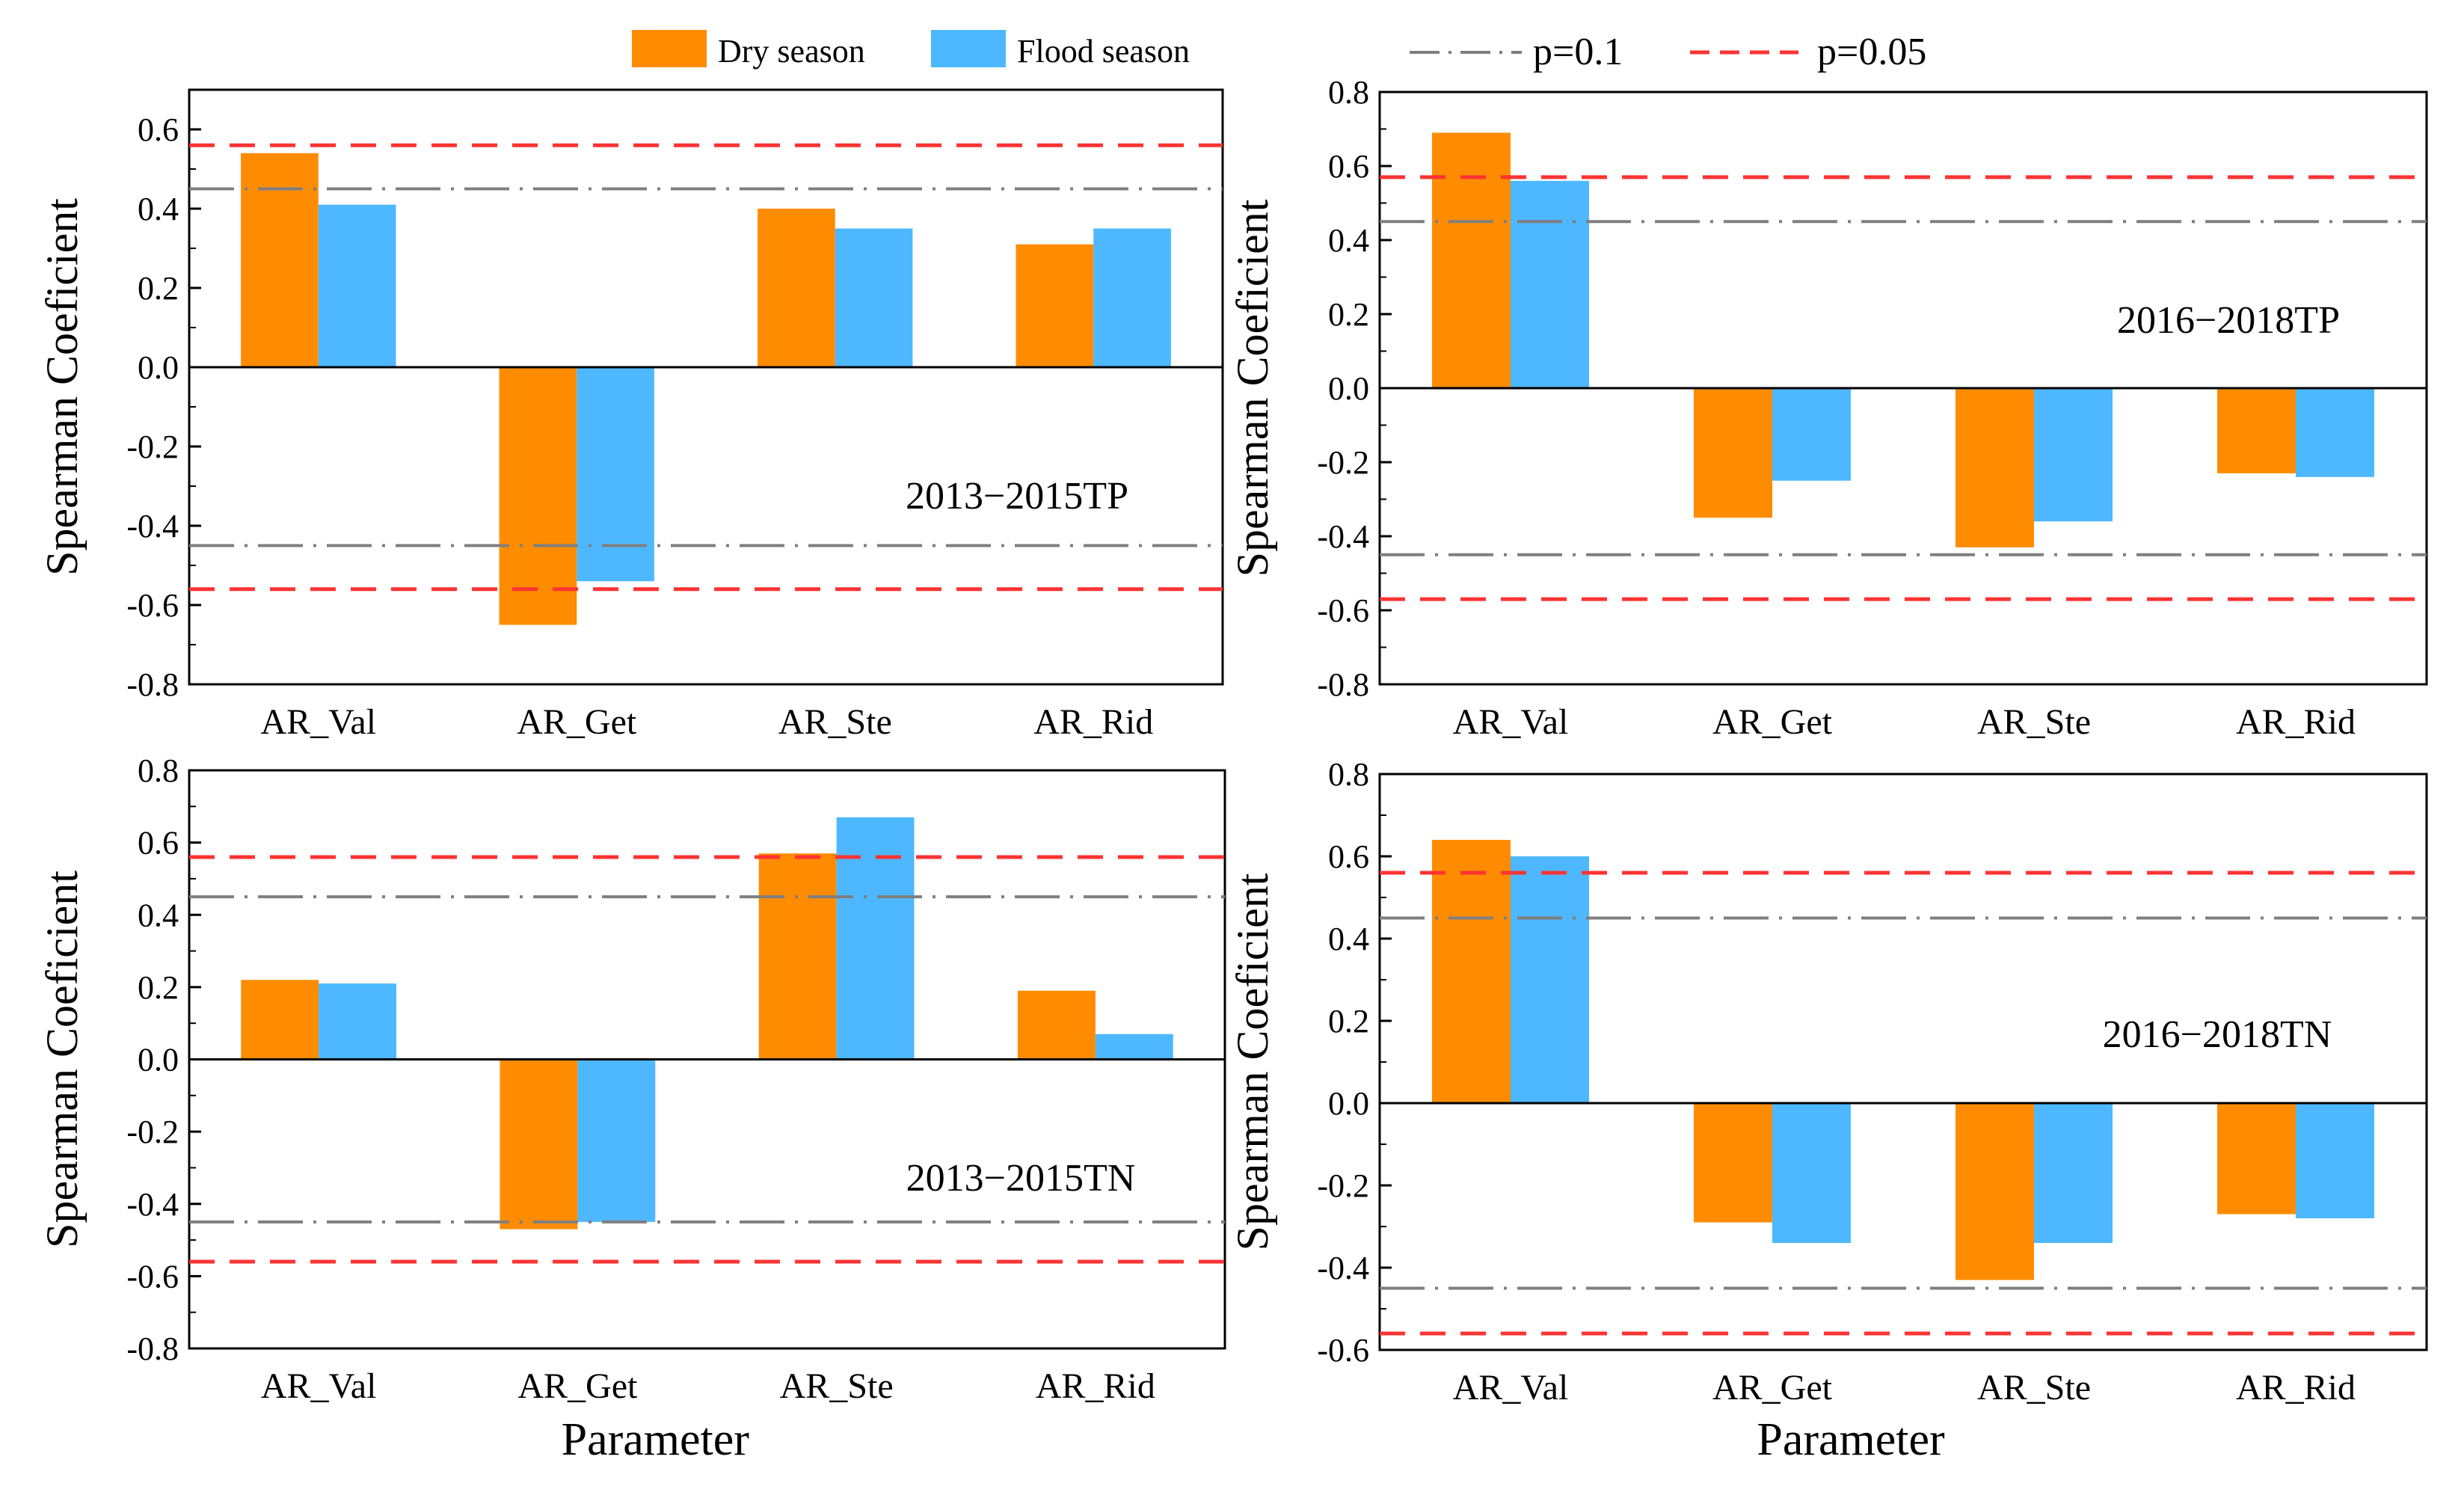 This screenshot has width=2464, height=1498. What do you see at coordinates (791, 51) in the screenshot?
I see `legend-label-dry-season: Dry season` at bounding box center [791, 51].